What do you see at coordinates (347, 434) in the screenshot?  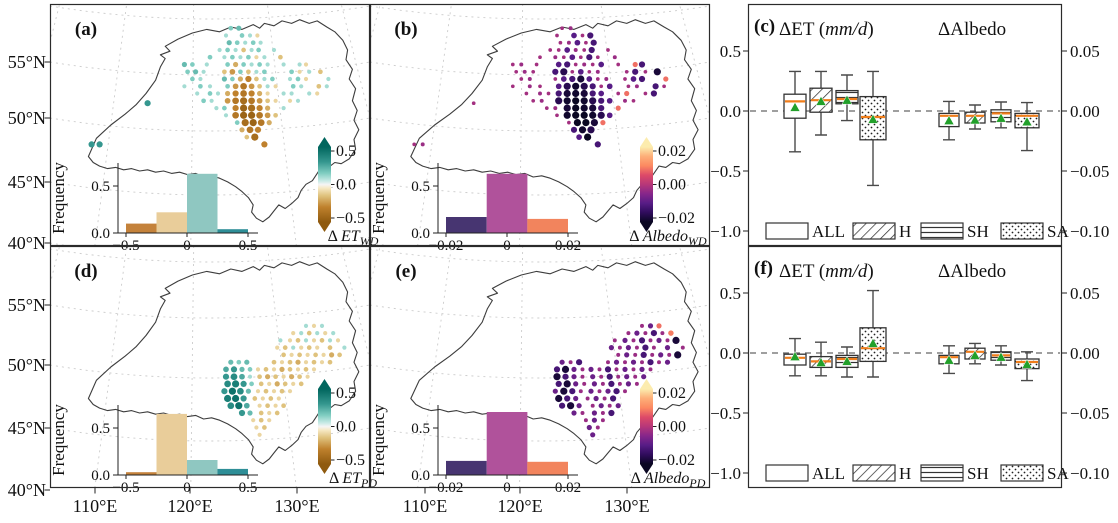 I see `colorbar-d: 0.5 0.0 −0.5Δ ETPD` at bounding box center [347, 434].